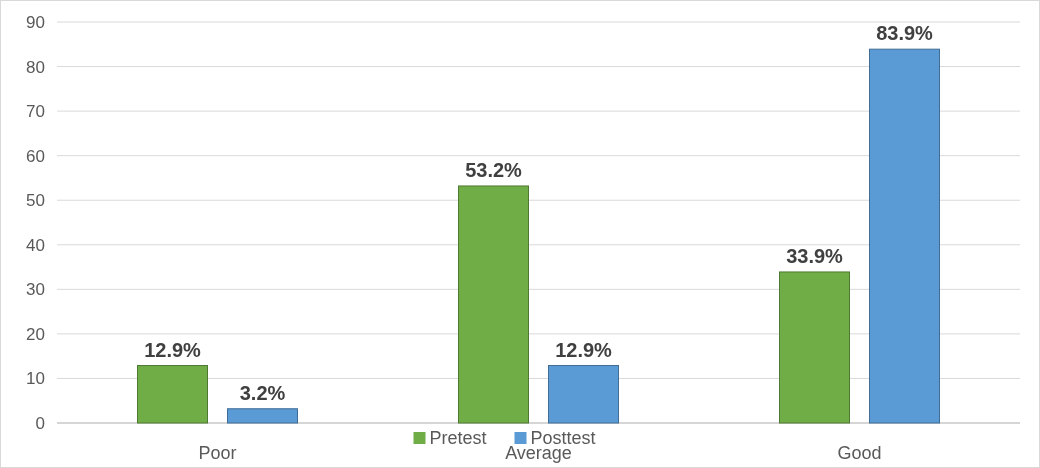 The width and height of the screenshot is (1040, 468). Describe the element at coordinates (40, 423) in the screenshot. I see `y-tick-label: 0` at that location.